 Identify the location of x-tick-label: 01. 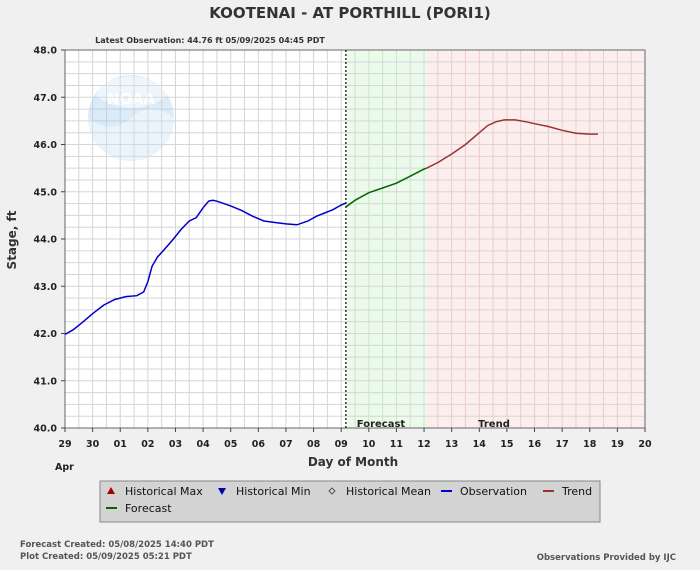
(120, 444).